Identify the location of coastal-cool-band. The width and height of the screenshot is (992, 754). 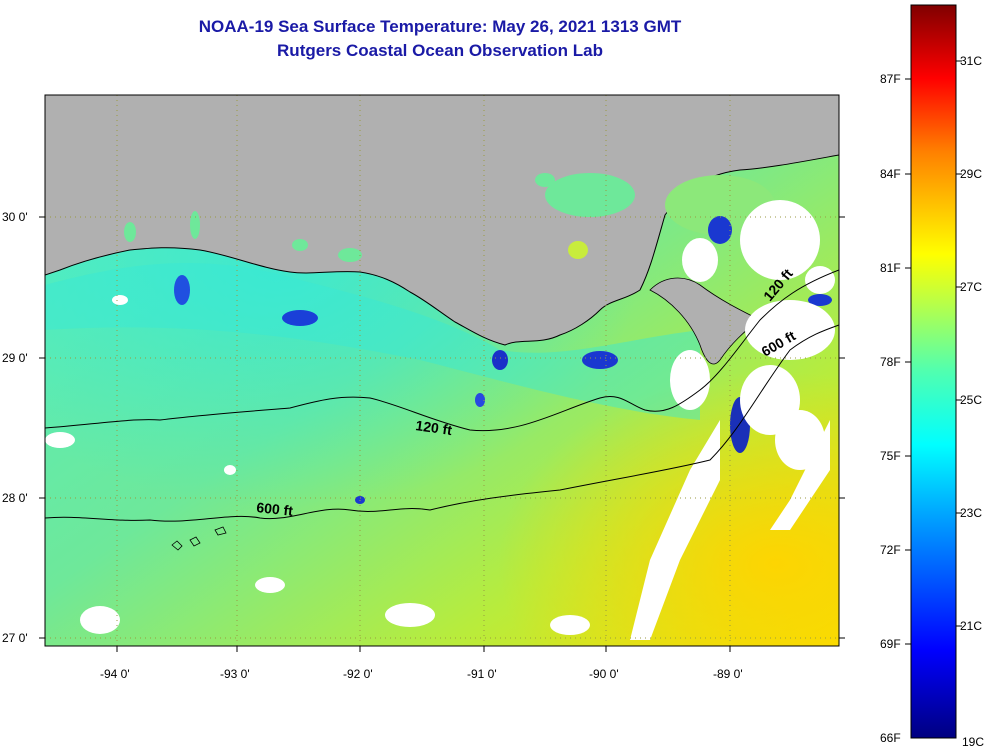
(372, 341).